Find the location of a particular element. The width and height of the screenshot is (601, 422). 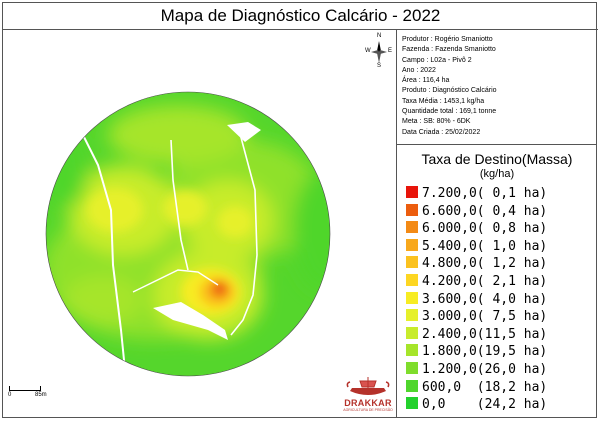

legend-label: 2.400,0(11,5 ha) is located at coordinates (485, 334).